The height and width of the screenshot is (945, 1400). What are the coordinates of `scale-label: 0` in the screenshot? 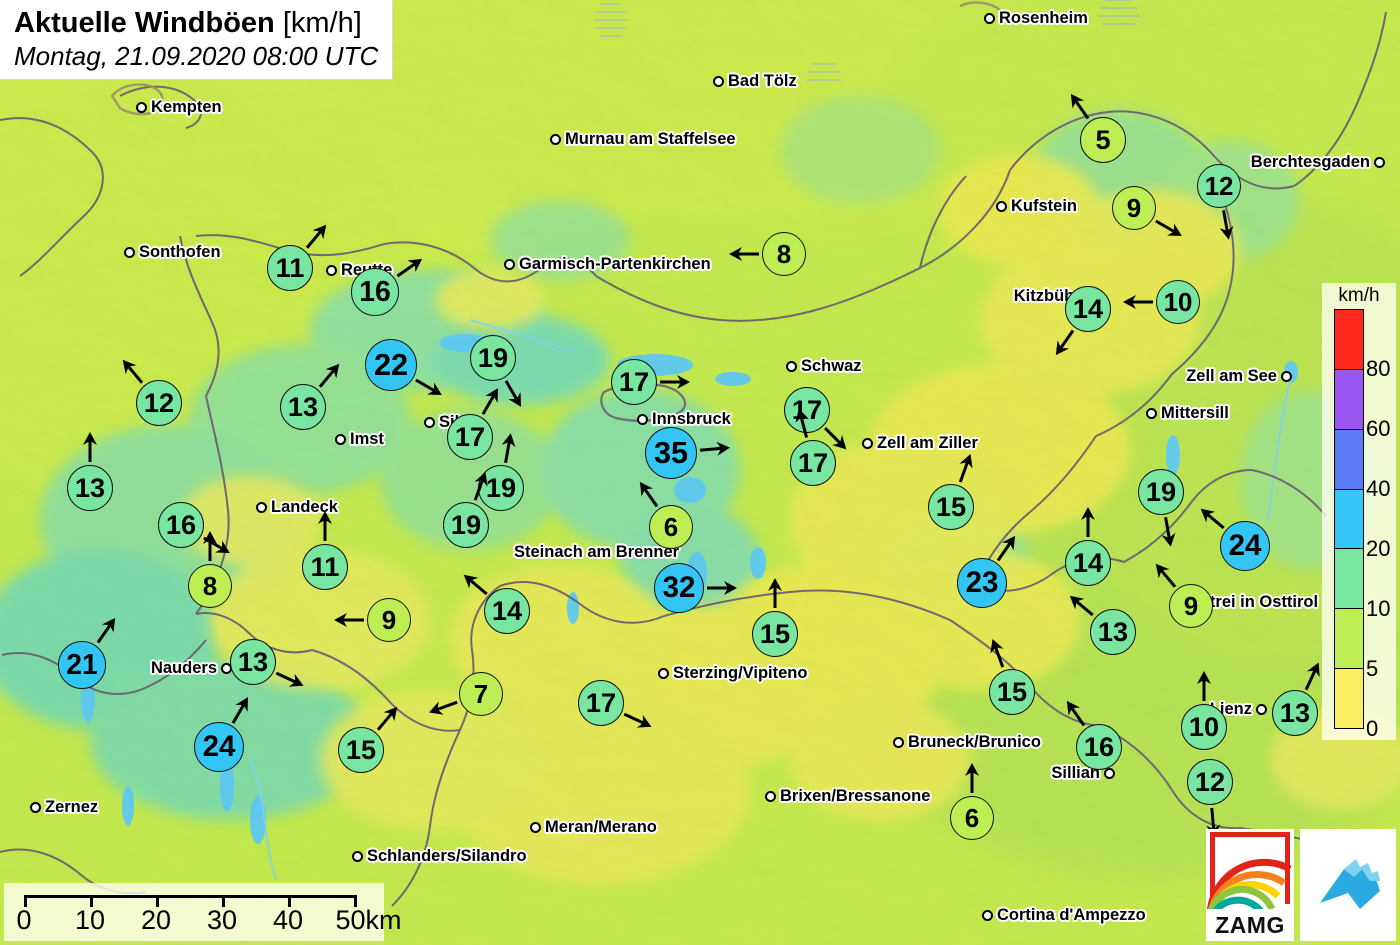 It's located at (24, 920).